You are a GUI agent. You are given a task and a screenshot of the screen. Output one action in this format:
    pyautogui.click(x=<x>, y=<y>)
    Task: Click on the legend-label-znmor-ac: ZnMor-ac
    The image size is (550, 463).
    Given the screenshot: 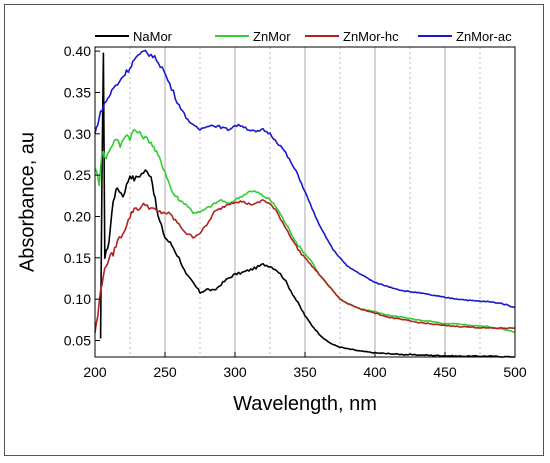 What is the action you would take?
    pyautogui.click(x=484, y=36)
    